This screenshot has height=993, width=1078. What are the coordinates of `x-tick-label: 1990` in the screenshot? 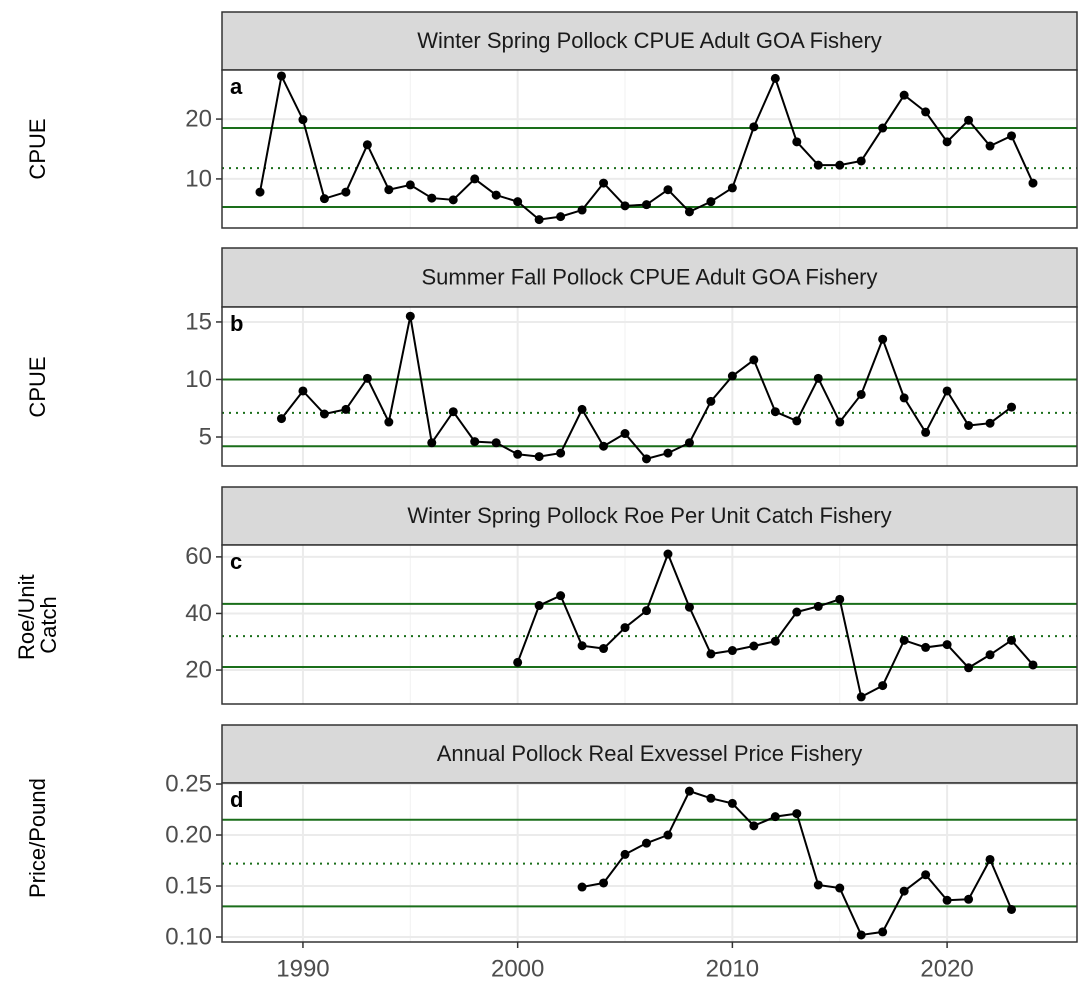 It's located at (302, 968).